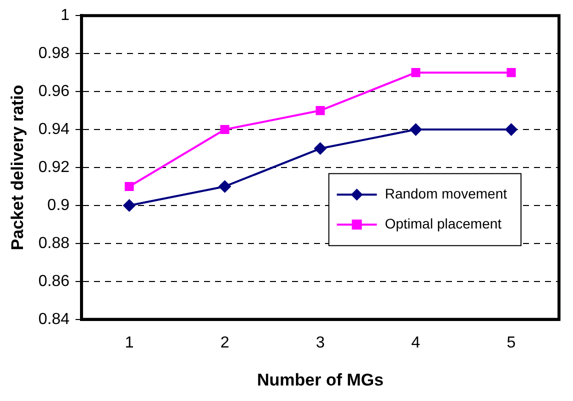 The height and width of the screenshot is (401, 573). I want to click on y-axis-title: Packet delivery ratio, so click(17, 167).